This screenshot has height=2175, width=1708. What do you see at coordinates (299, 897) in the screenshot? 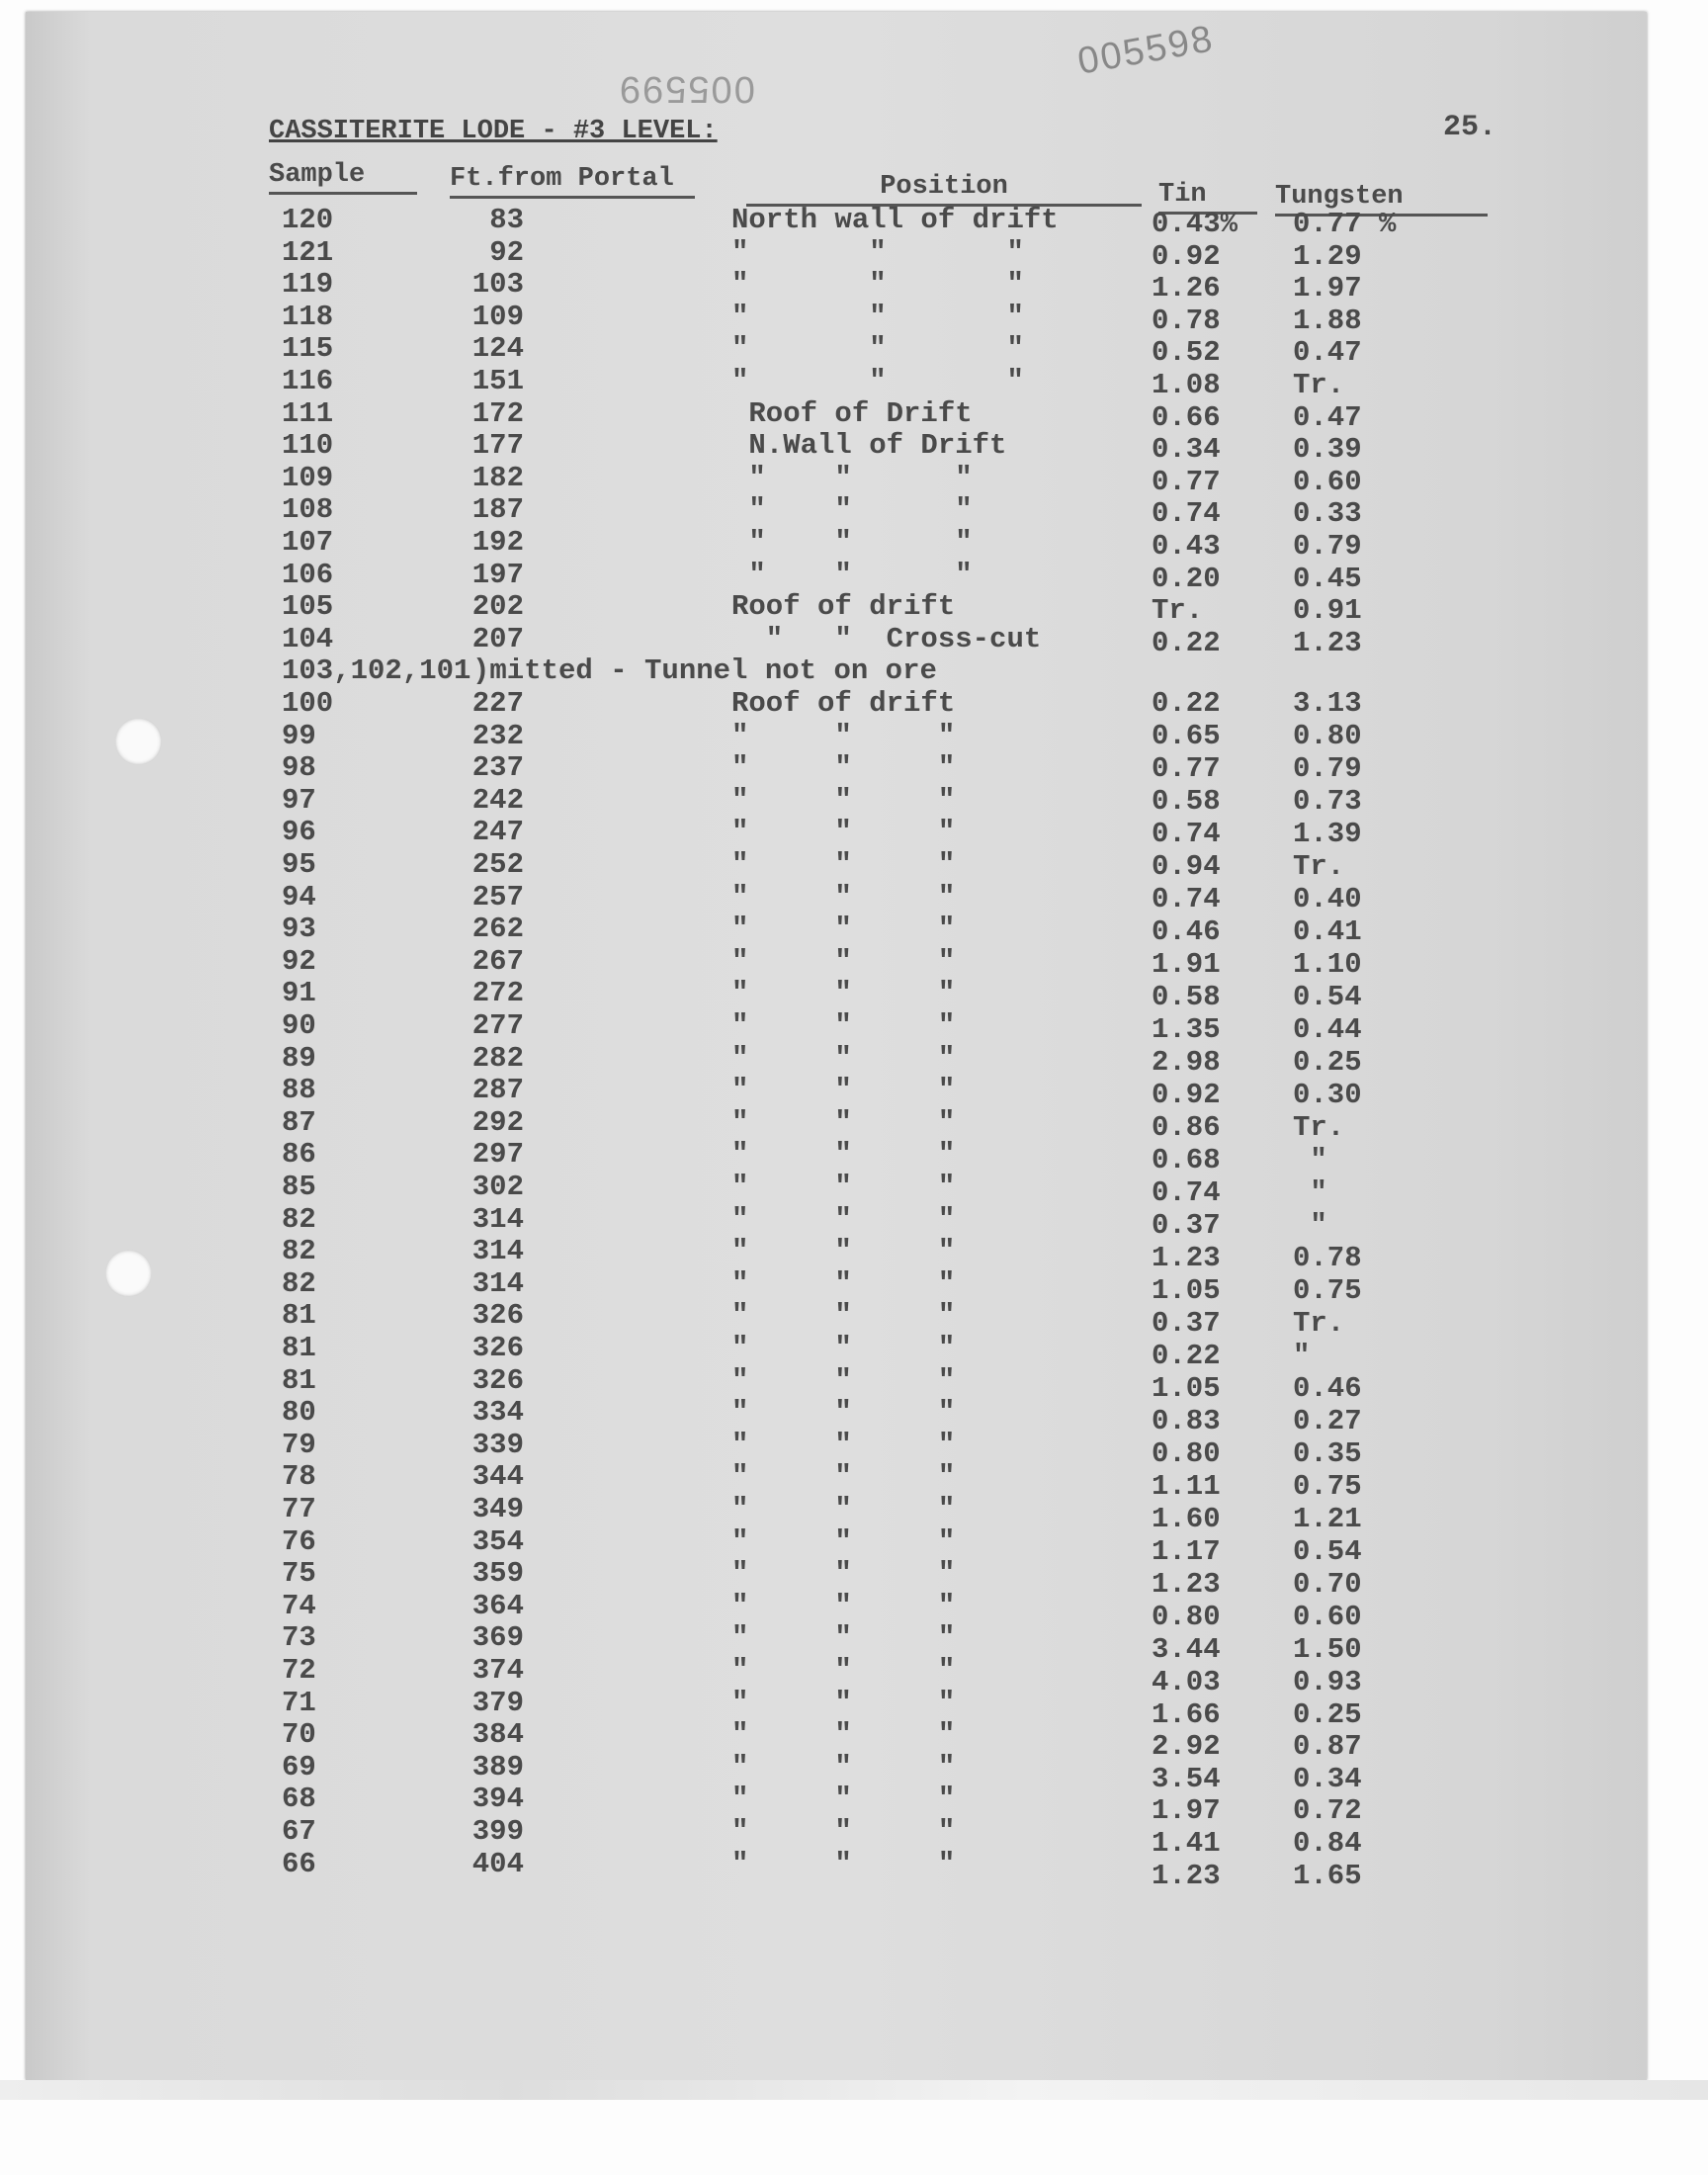
I see `cell-sample: 94` at bounding box center [299, 897].